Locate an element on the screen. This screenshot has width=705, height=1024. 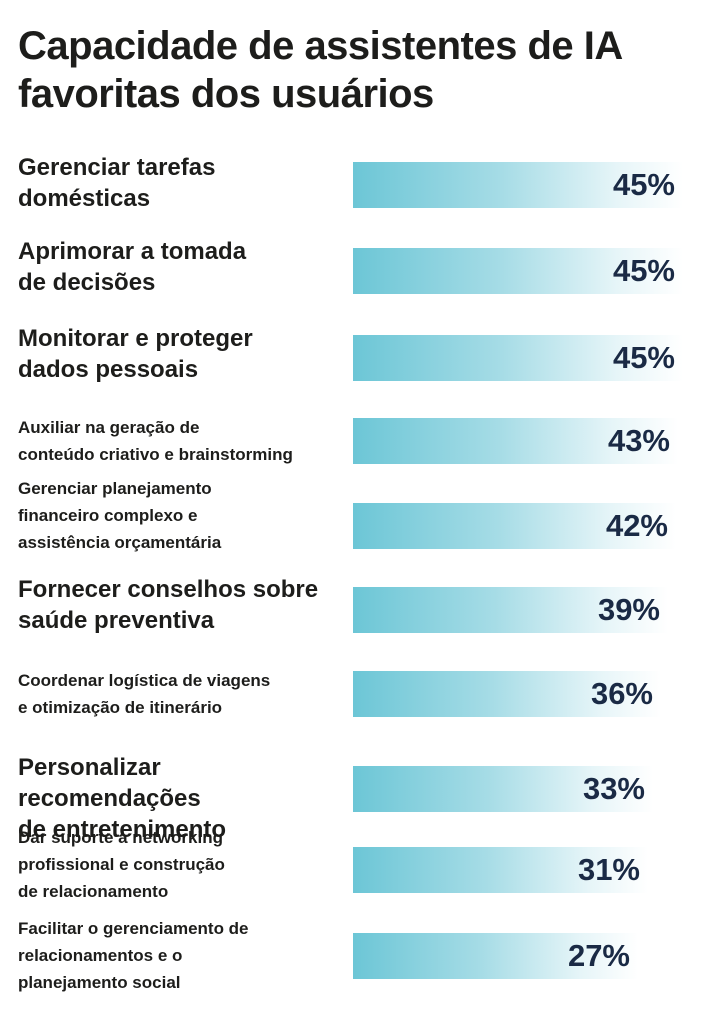
bar-row: Aprimorar a tomada de decisões 45% is located at coordinates (352, 272).